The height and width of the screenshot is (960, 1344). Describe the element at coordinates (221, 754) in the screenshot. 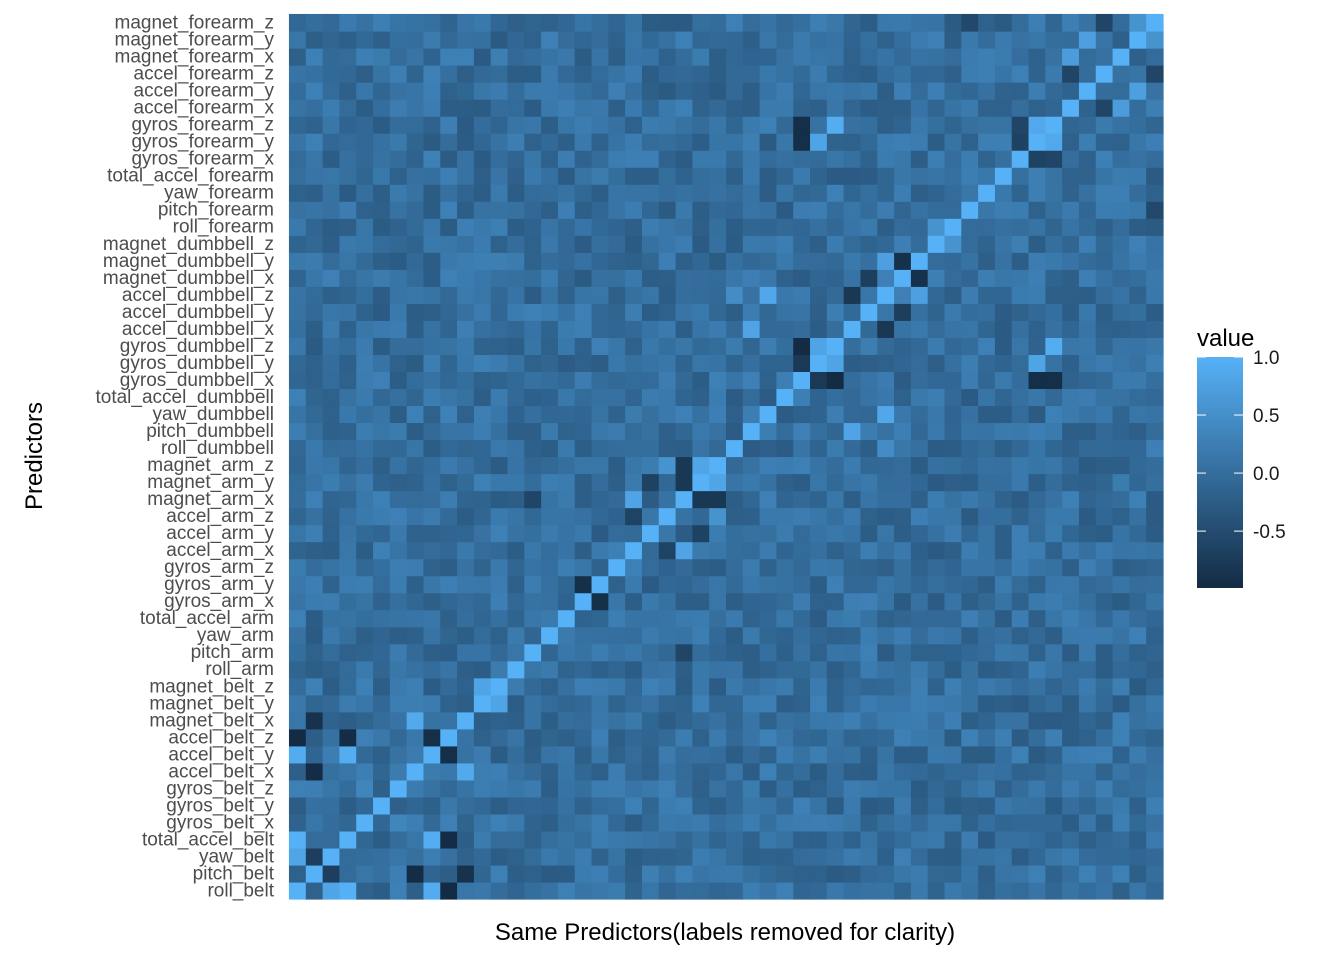

I see `y-tick-label: accel_belt_y` at that location.